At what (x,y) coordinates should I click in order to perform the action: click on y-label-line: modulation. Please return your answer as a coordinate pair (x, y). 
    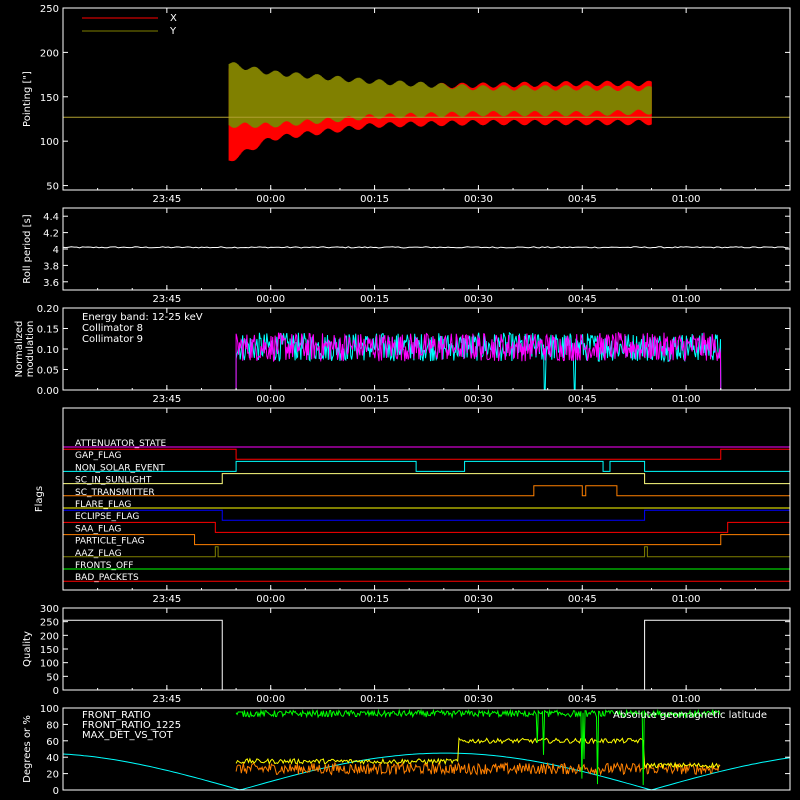
    Looking at the image, I should click on (30, 349).